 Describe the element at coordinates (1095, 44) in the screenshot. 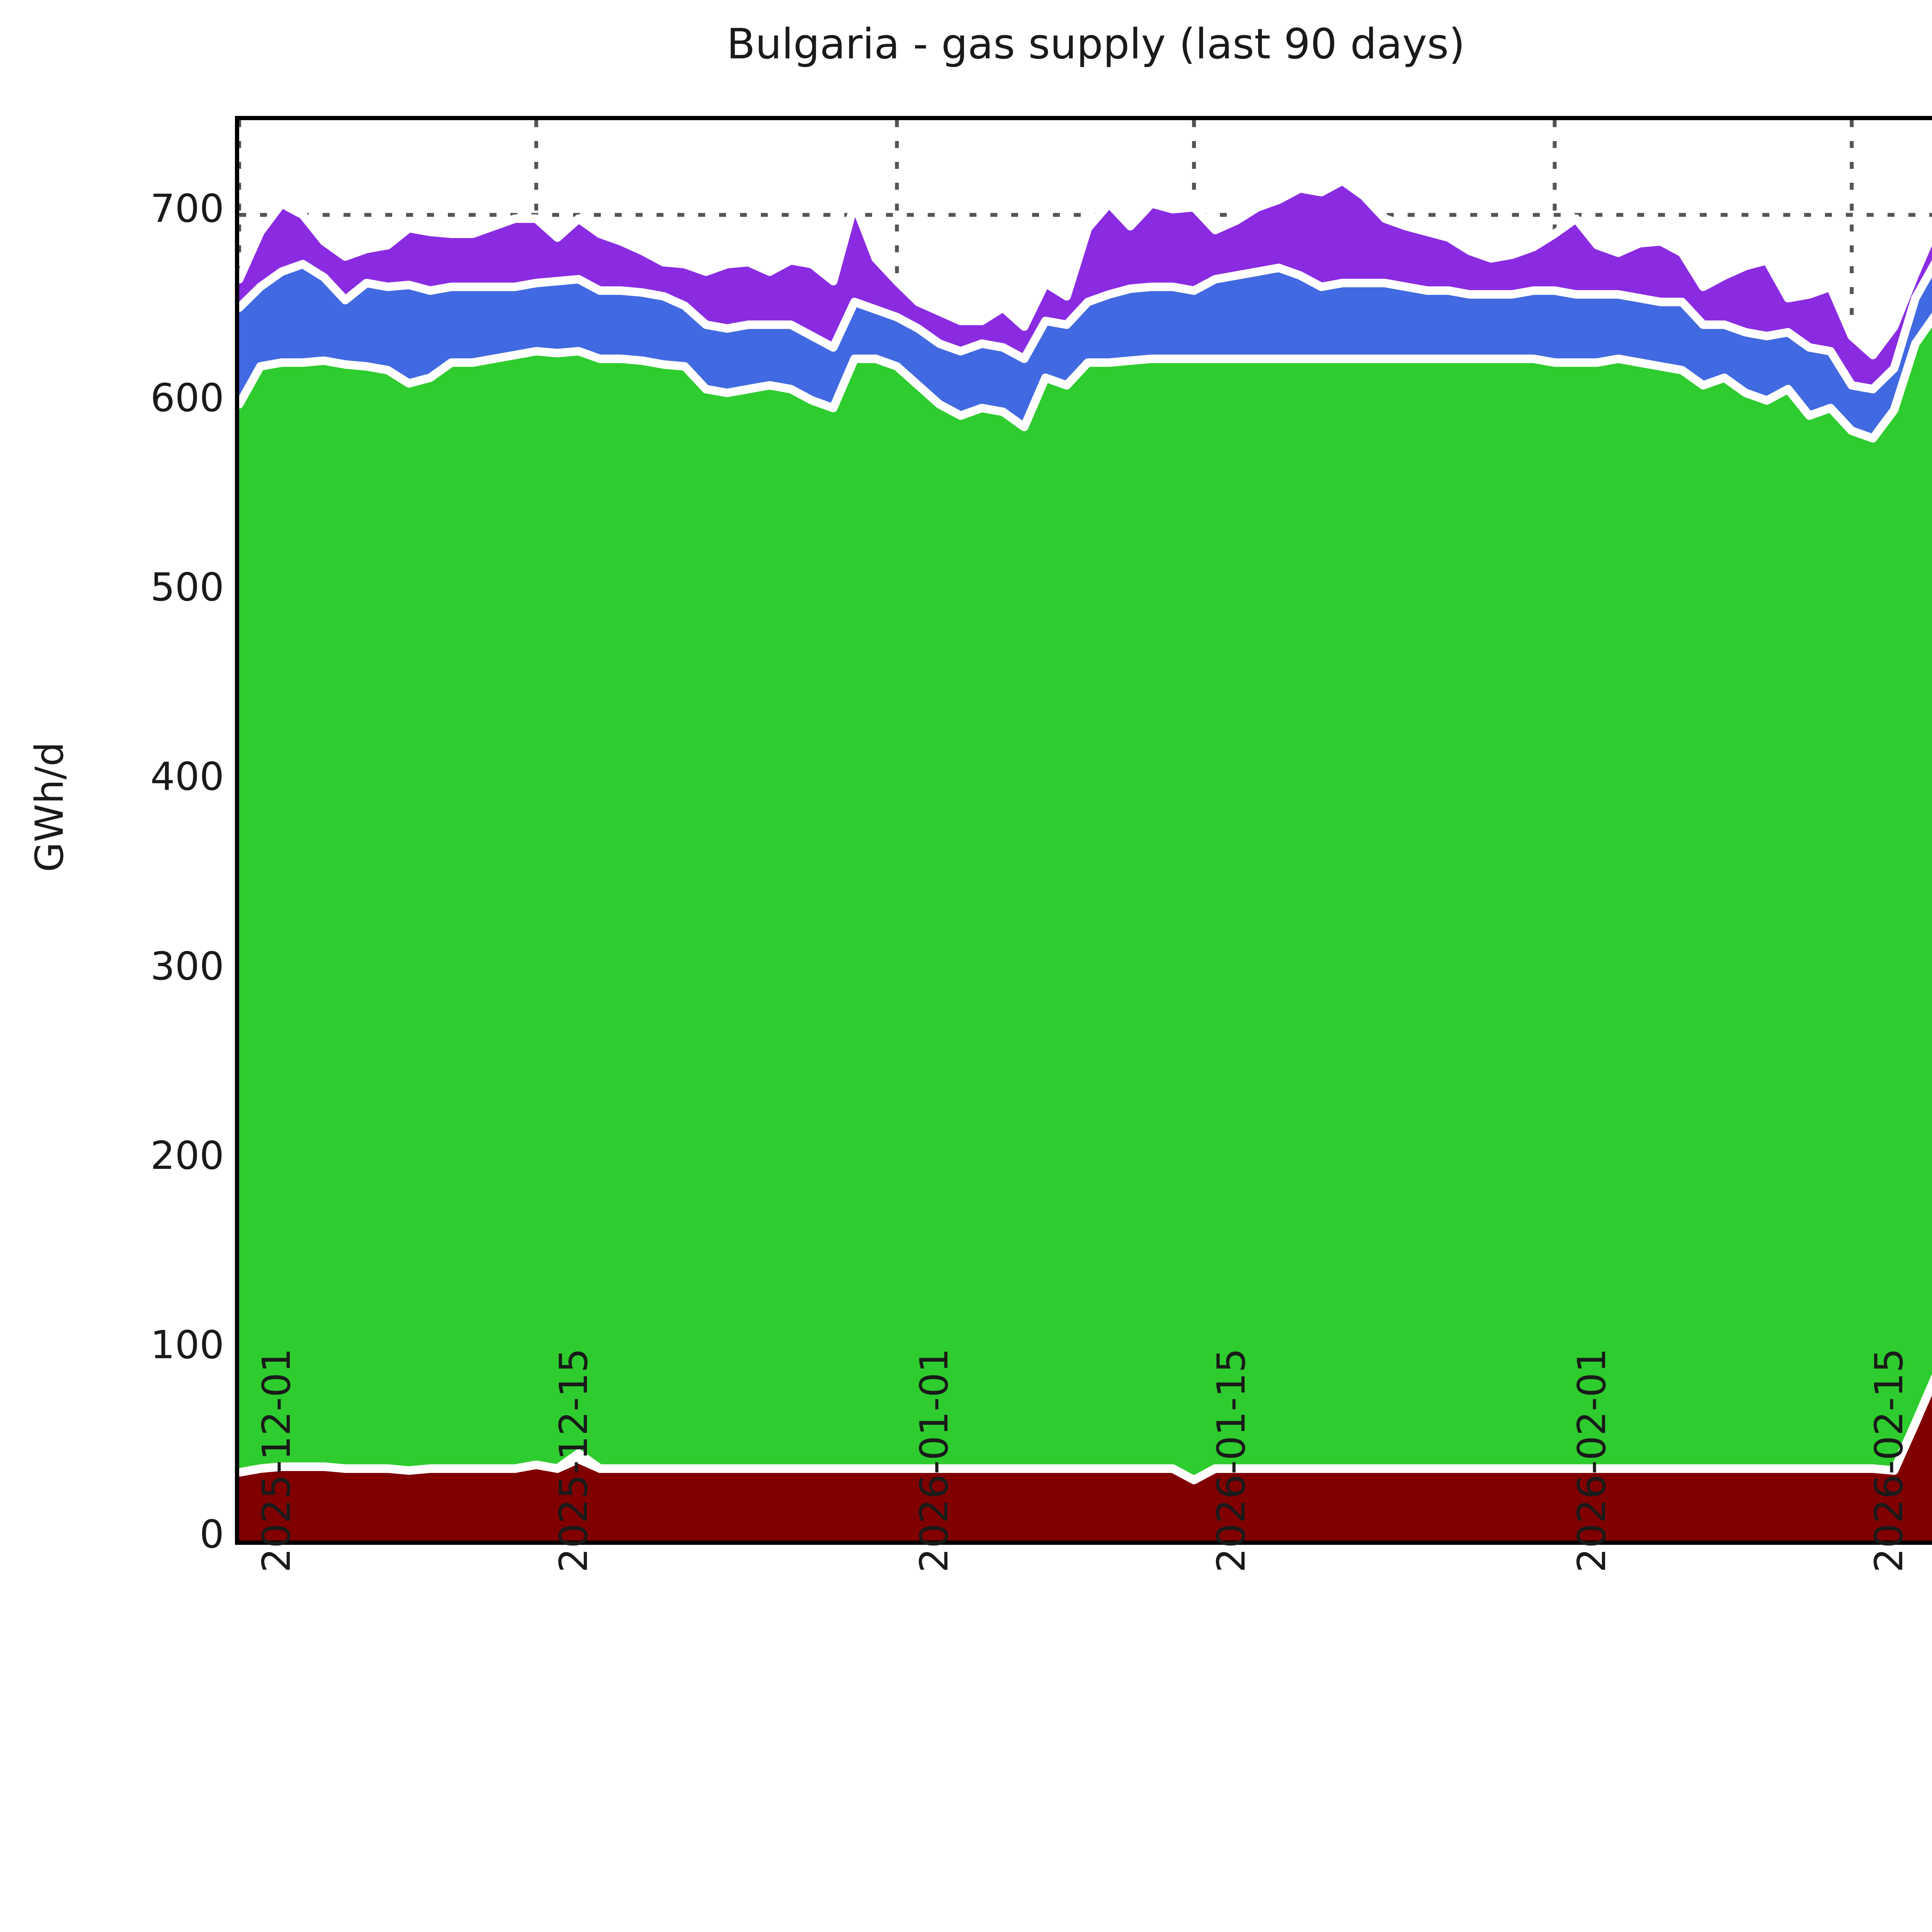

I see `page-title: Bulgaria - gas supply (last 90 days)` at that location.